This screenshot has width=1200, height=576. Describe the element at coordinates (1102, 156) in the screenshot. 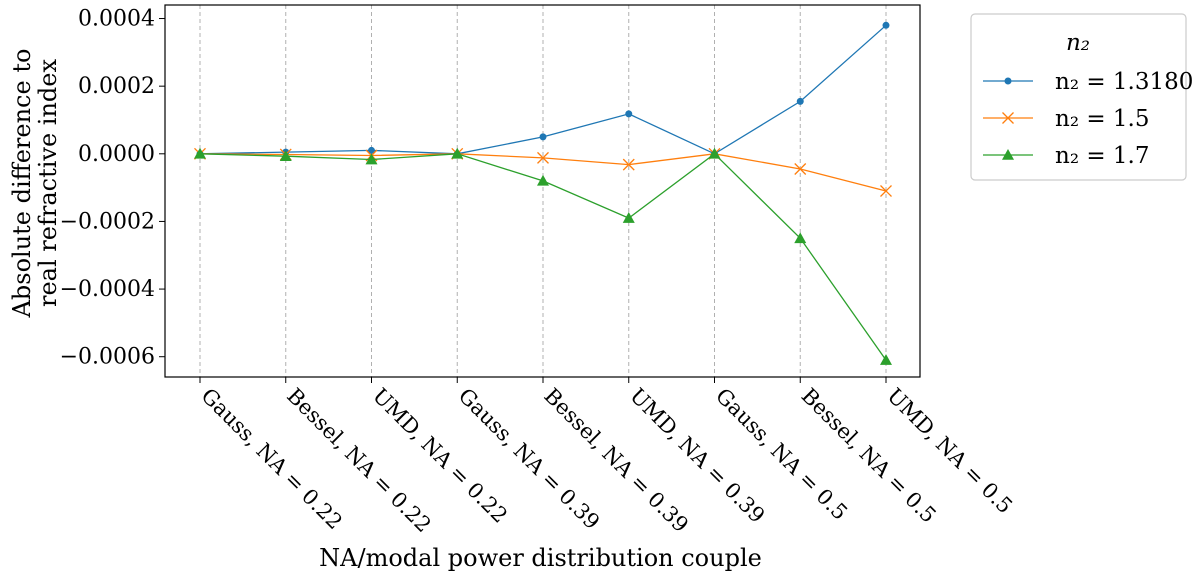

I see `legend-label: n₂ = 1.7` at that location.